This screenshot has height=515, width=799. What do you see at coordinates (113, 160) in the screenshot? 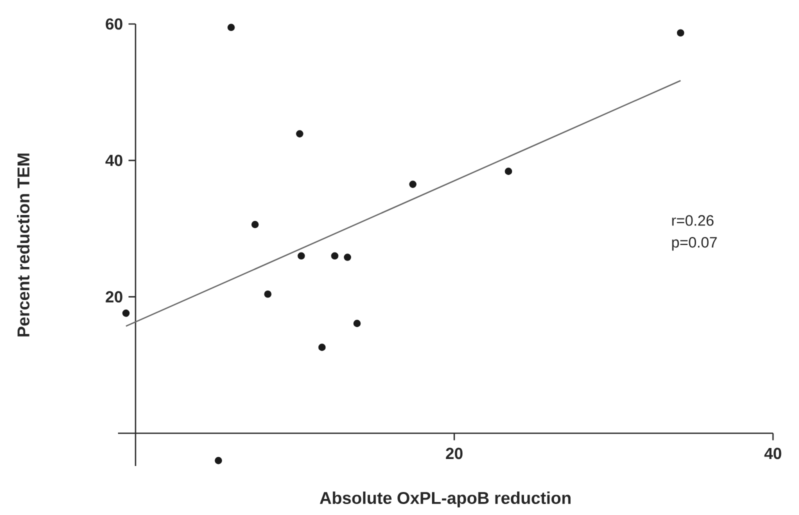
I see `y-tick-label: 40` at bounding box center [113, 160].